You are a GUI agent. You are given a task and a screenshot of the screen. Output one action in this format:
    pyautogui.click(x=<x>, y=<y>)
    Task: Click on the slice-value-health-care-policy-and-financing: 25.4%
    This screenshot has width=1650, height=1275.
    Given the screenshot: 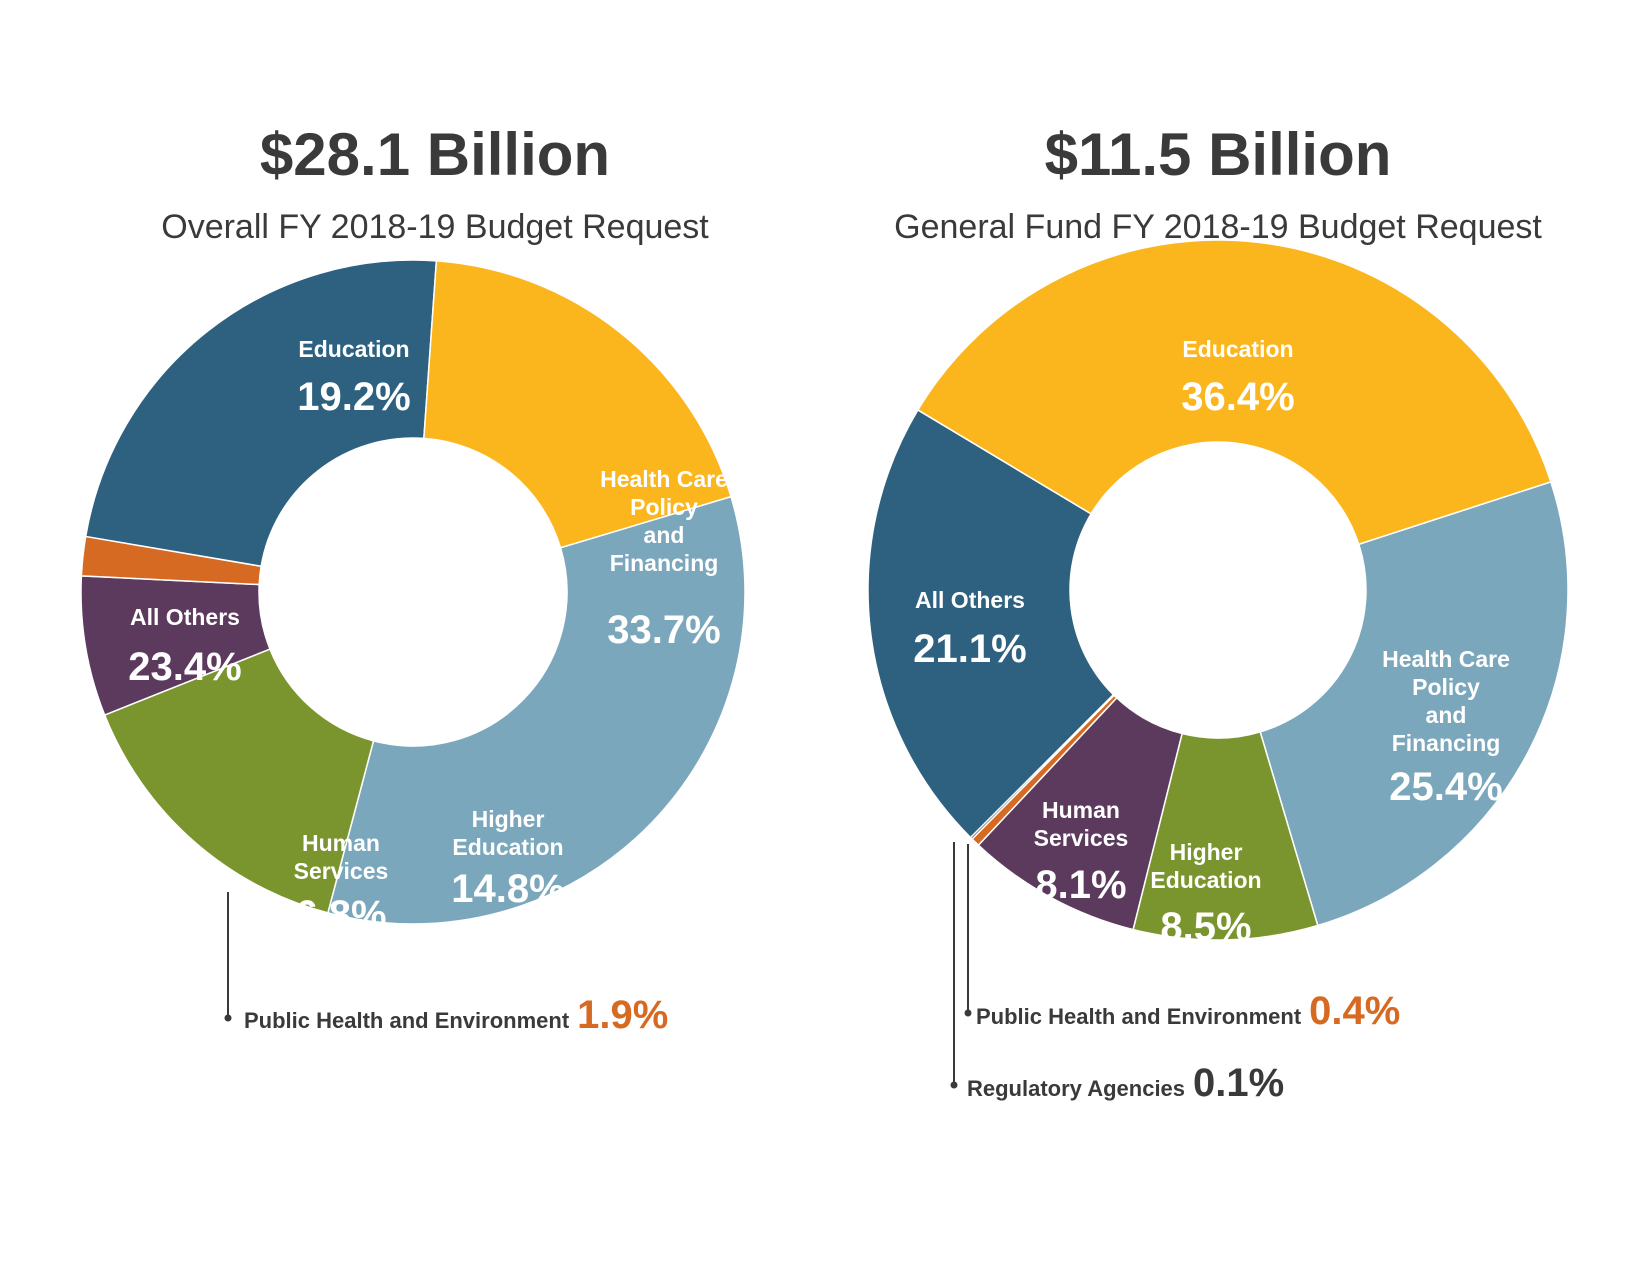 What is the action you would take?
    pyautogui.click(x=1445, y=787)
    